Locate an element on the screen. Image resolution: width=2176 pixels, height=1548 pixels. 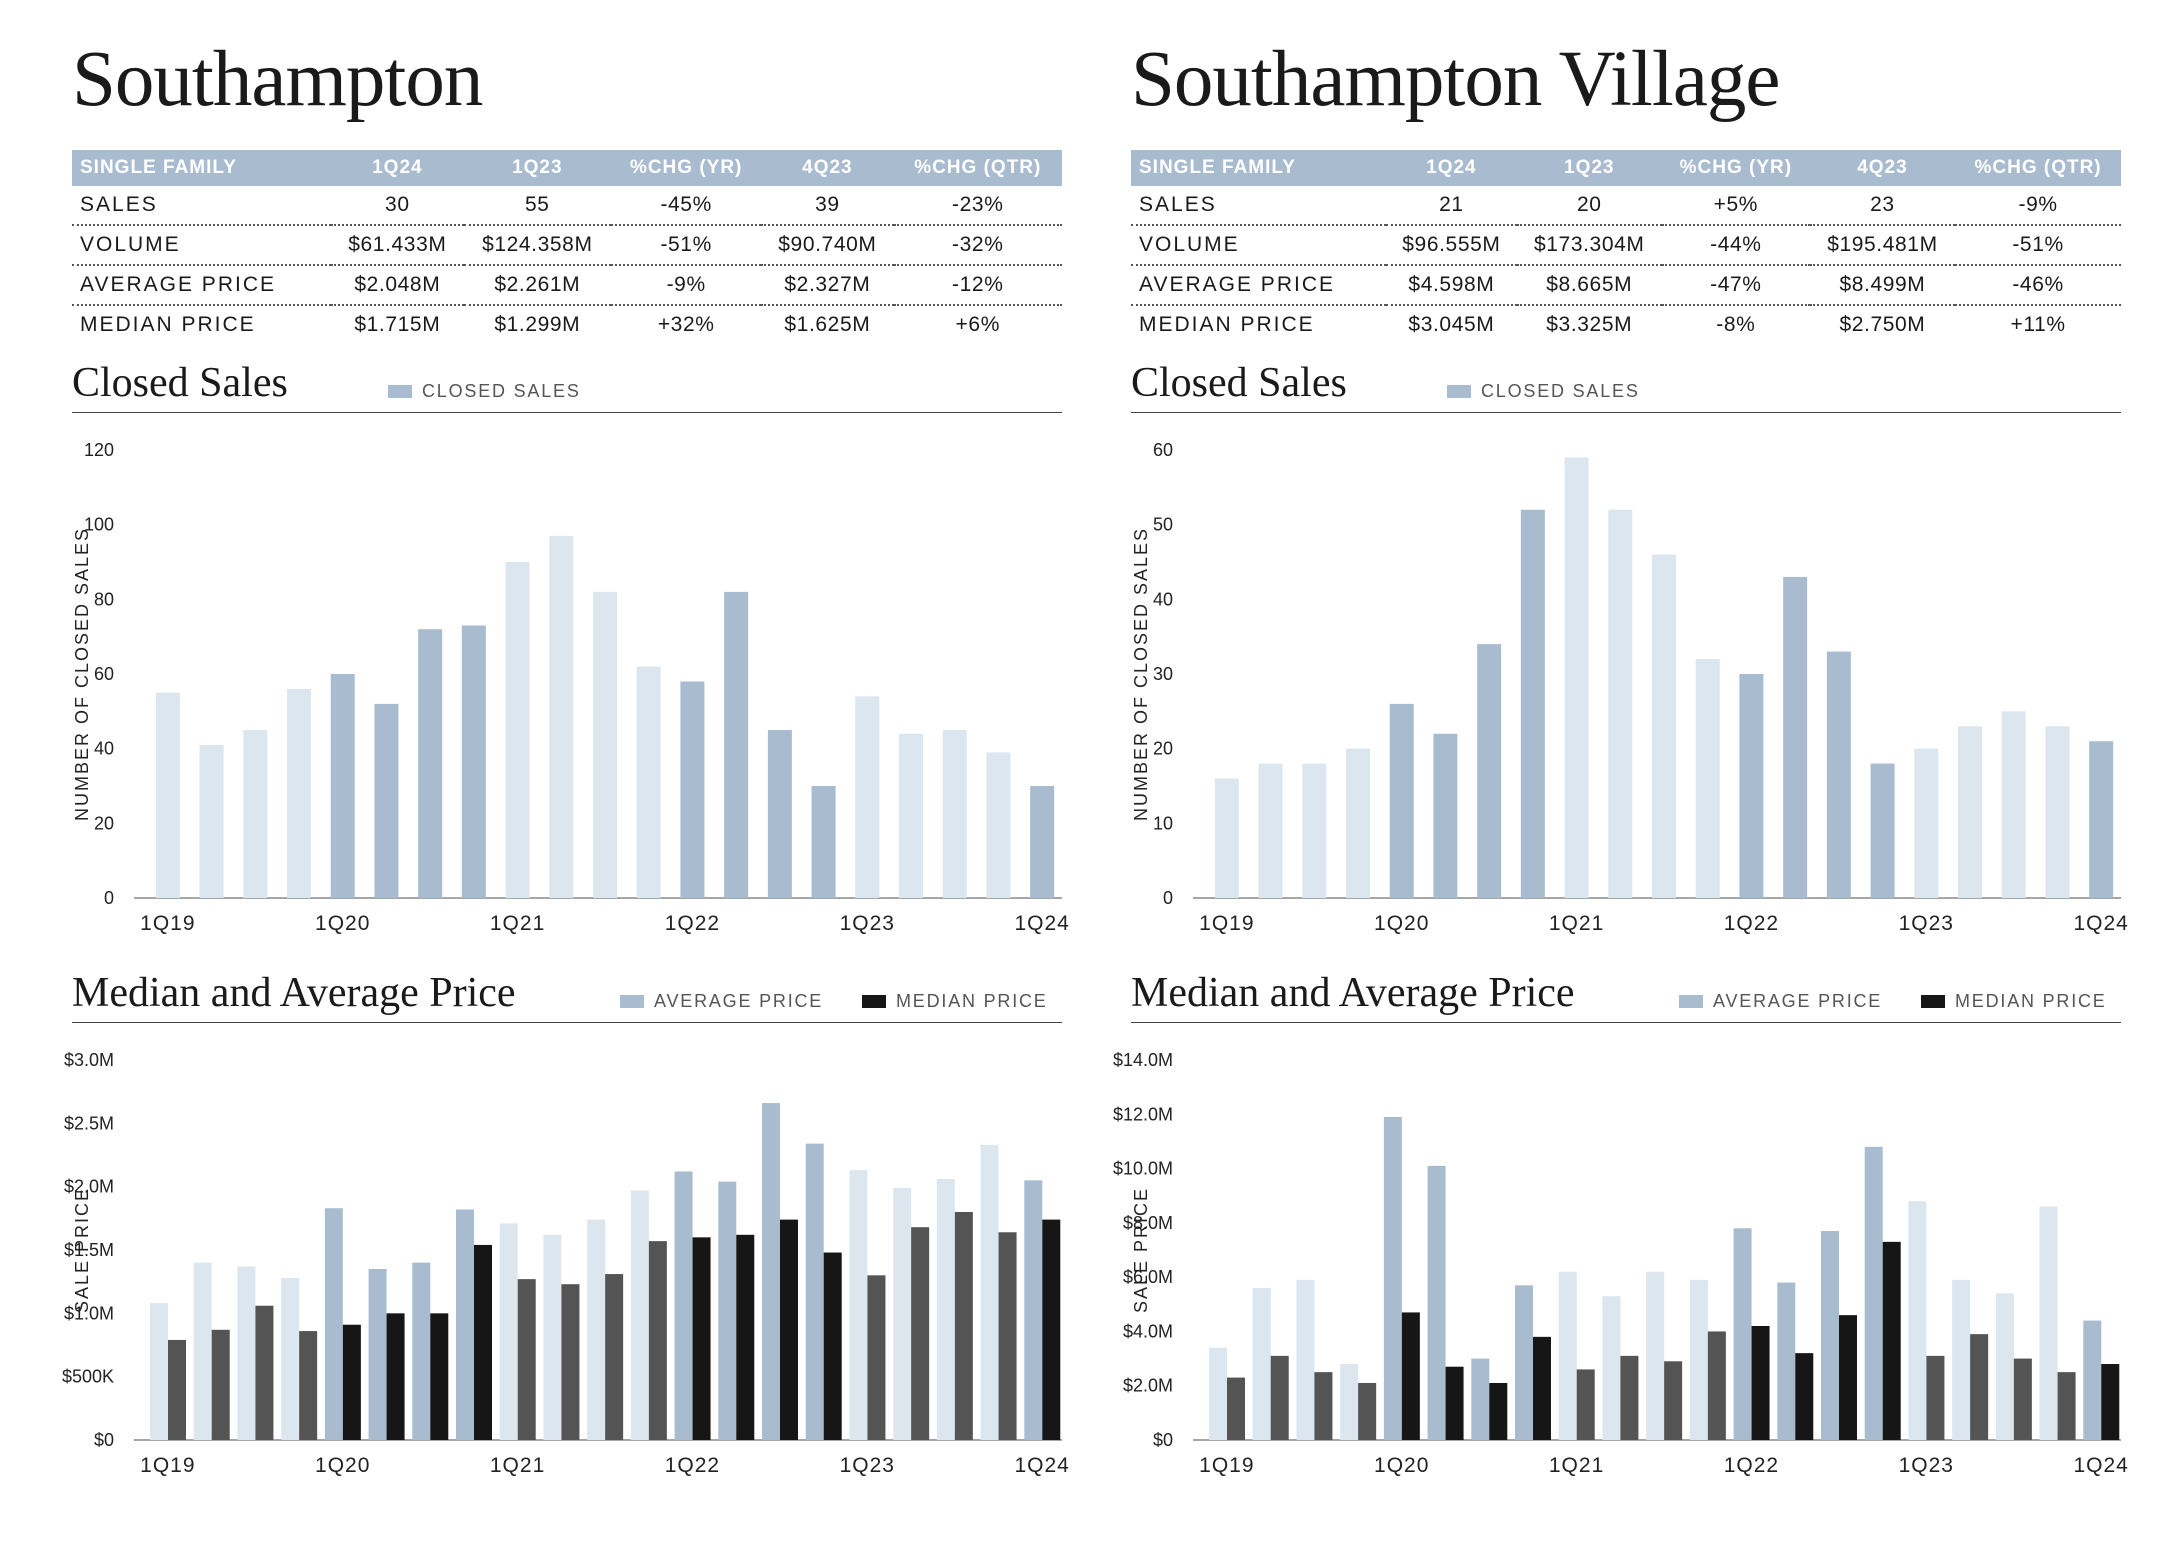
stats-cell: $1.715M is located at coordinates (397, 324).